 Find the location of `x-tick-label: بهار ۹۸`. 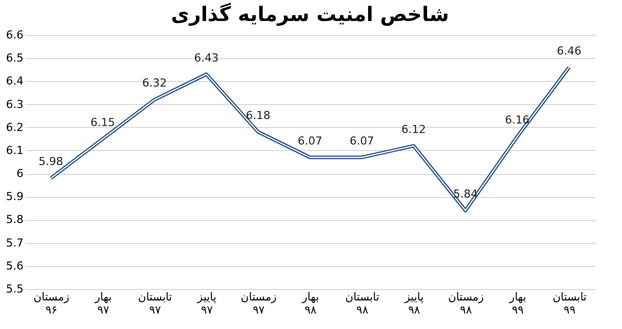

x-tick-label: بهار ۹۸ is located at coordinates (310, 303).